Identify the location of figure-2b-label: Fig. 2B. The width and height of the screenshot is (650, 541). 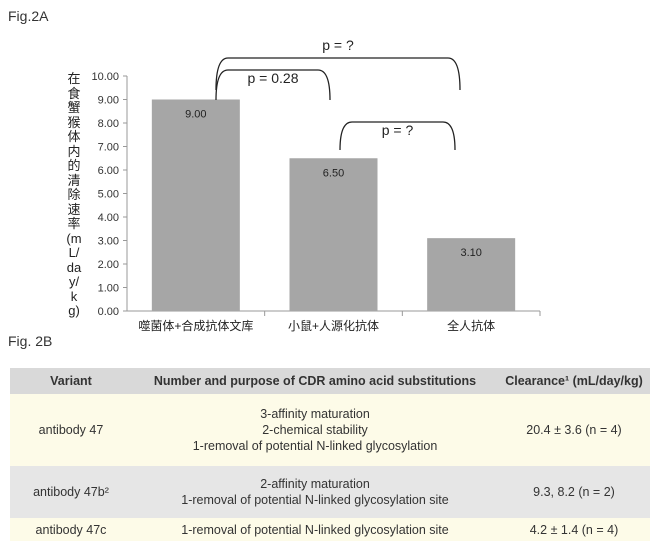
(30, 341).